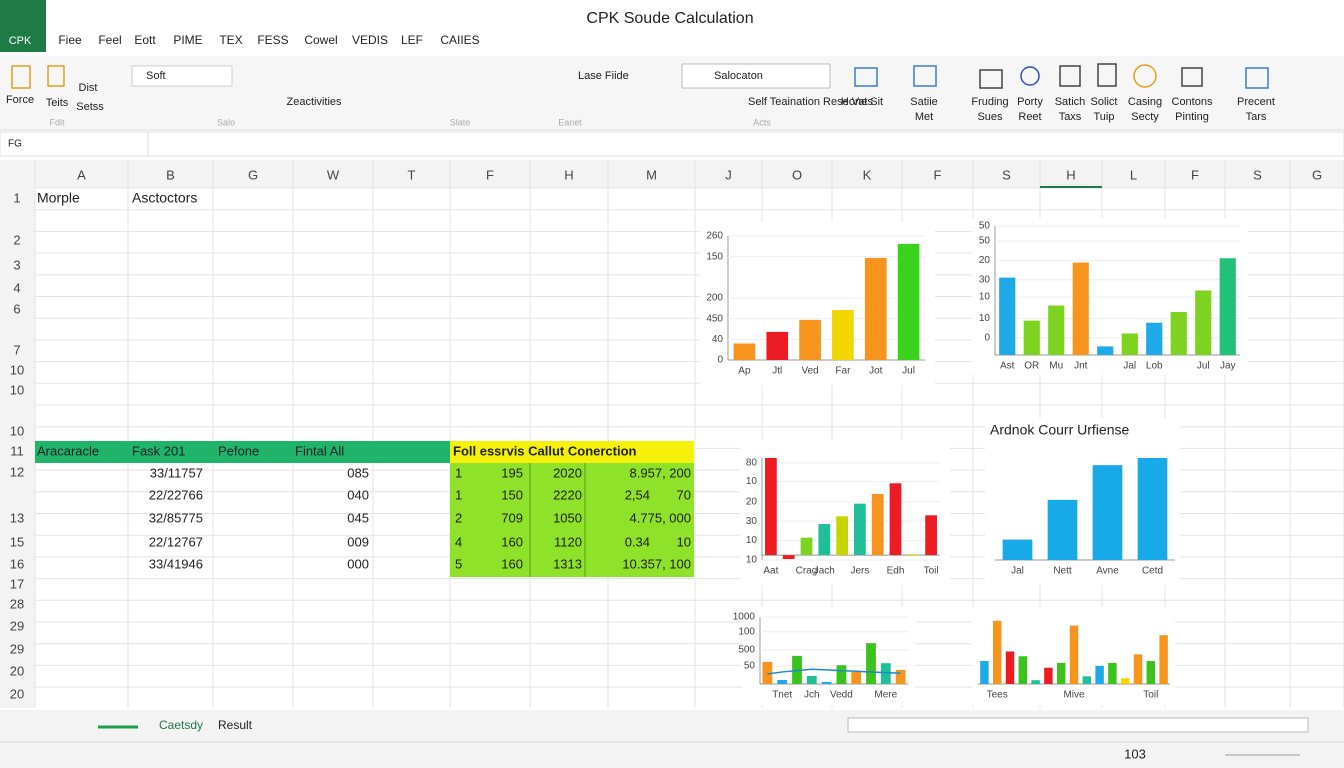 This screenshot has width=1344, height=768. What do you see at coordinates (1029, 117) in the screenshot?
I see `ribbon-item: Reet` at bounding box center [1029, 117].